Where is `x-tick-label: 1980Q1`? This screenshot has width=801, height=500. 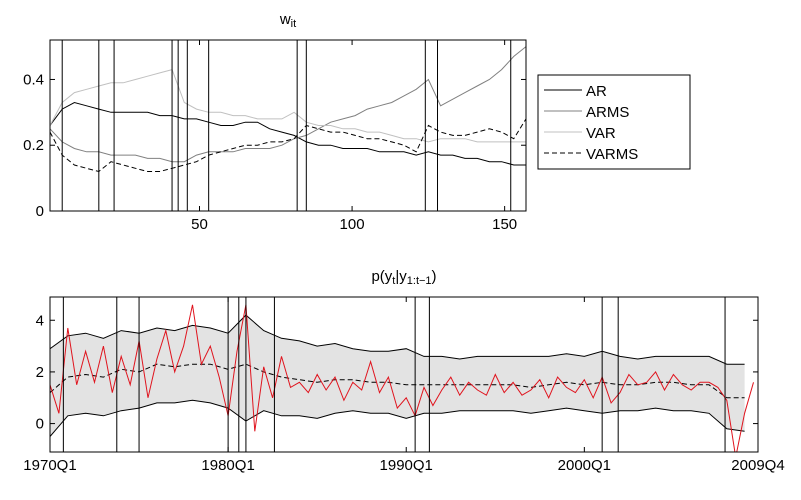
x-tick-label: 1980Q1 is located at coordinates (227, 465).